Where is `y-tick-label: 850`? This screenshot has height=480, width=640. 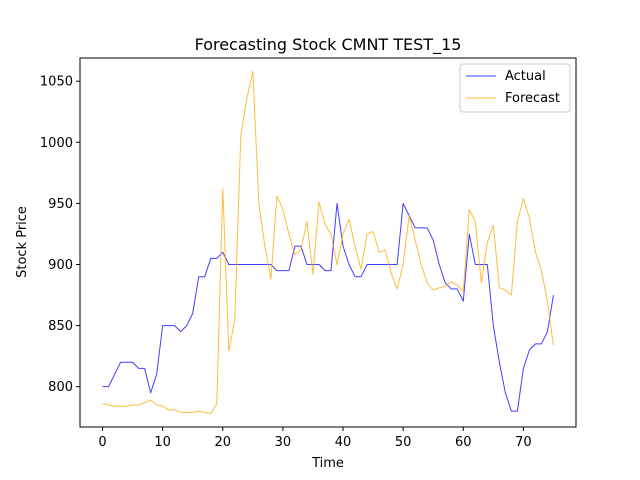
y-tick-label: 850 is located at coordinates (60, 326).